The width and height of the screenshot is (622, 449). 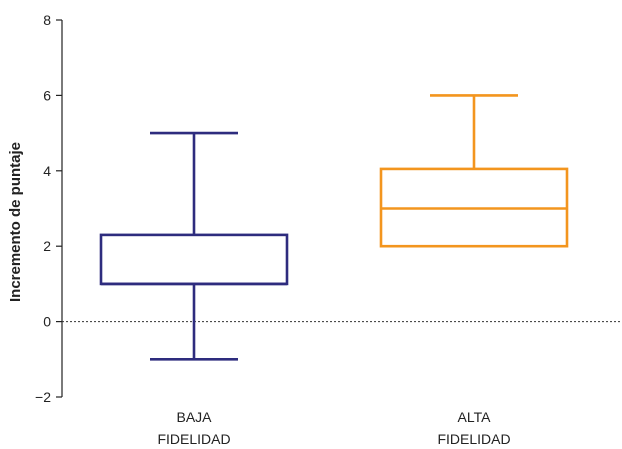 I want to click on x-axis-labels: BAJA FIDELIDAD ALTA FIDELIDAD, so click(x=333, y=428).